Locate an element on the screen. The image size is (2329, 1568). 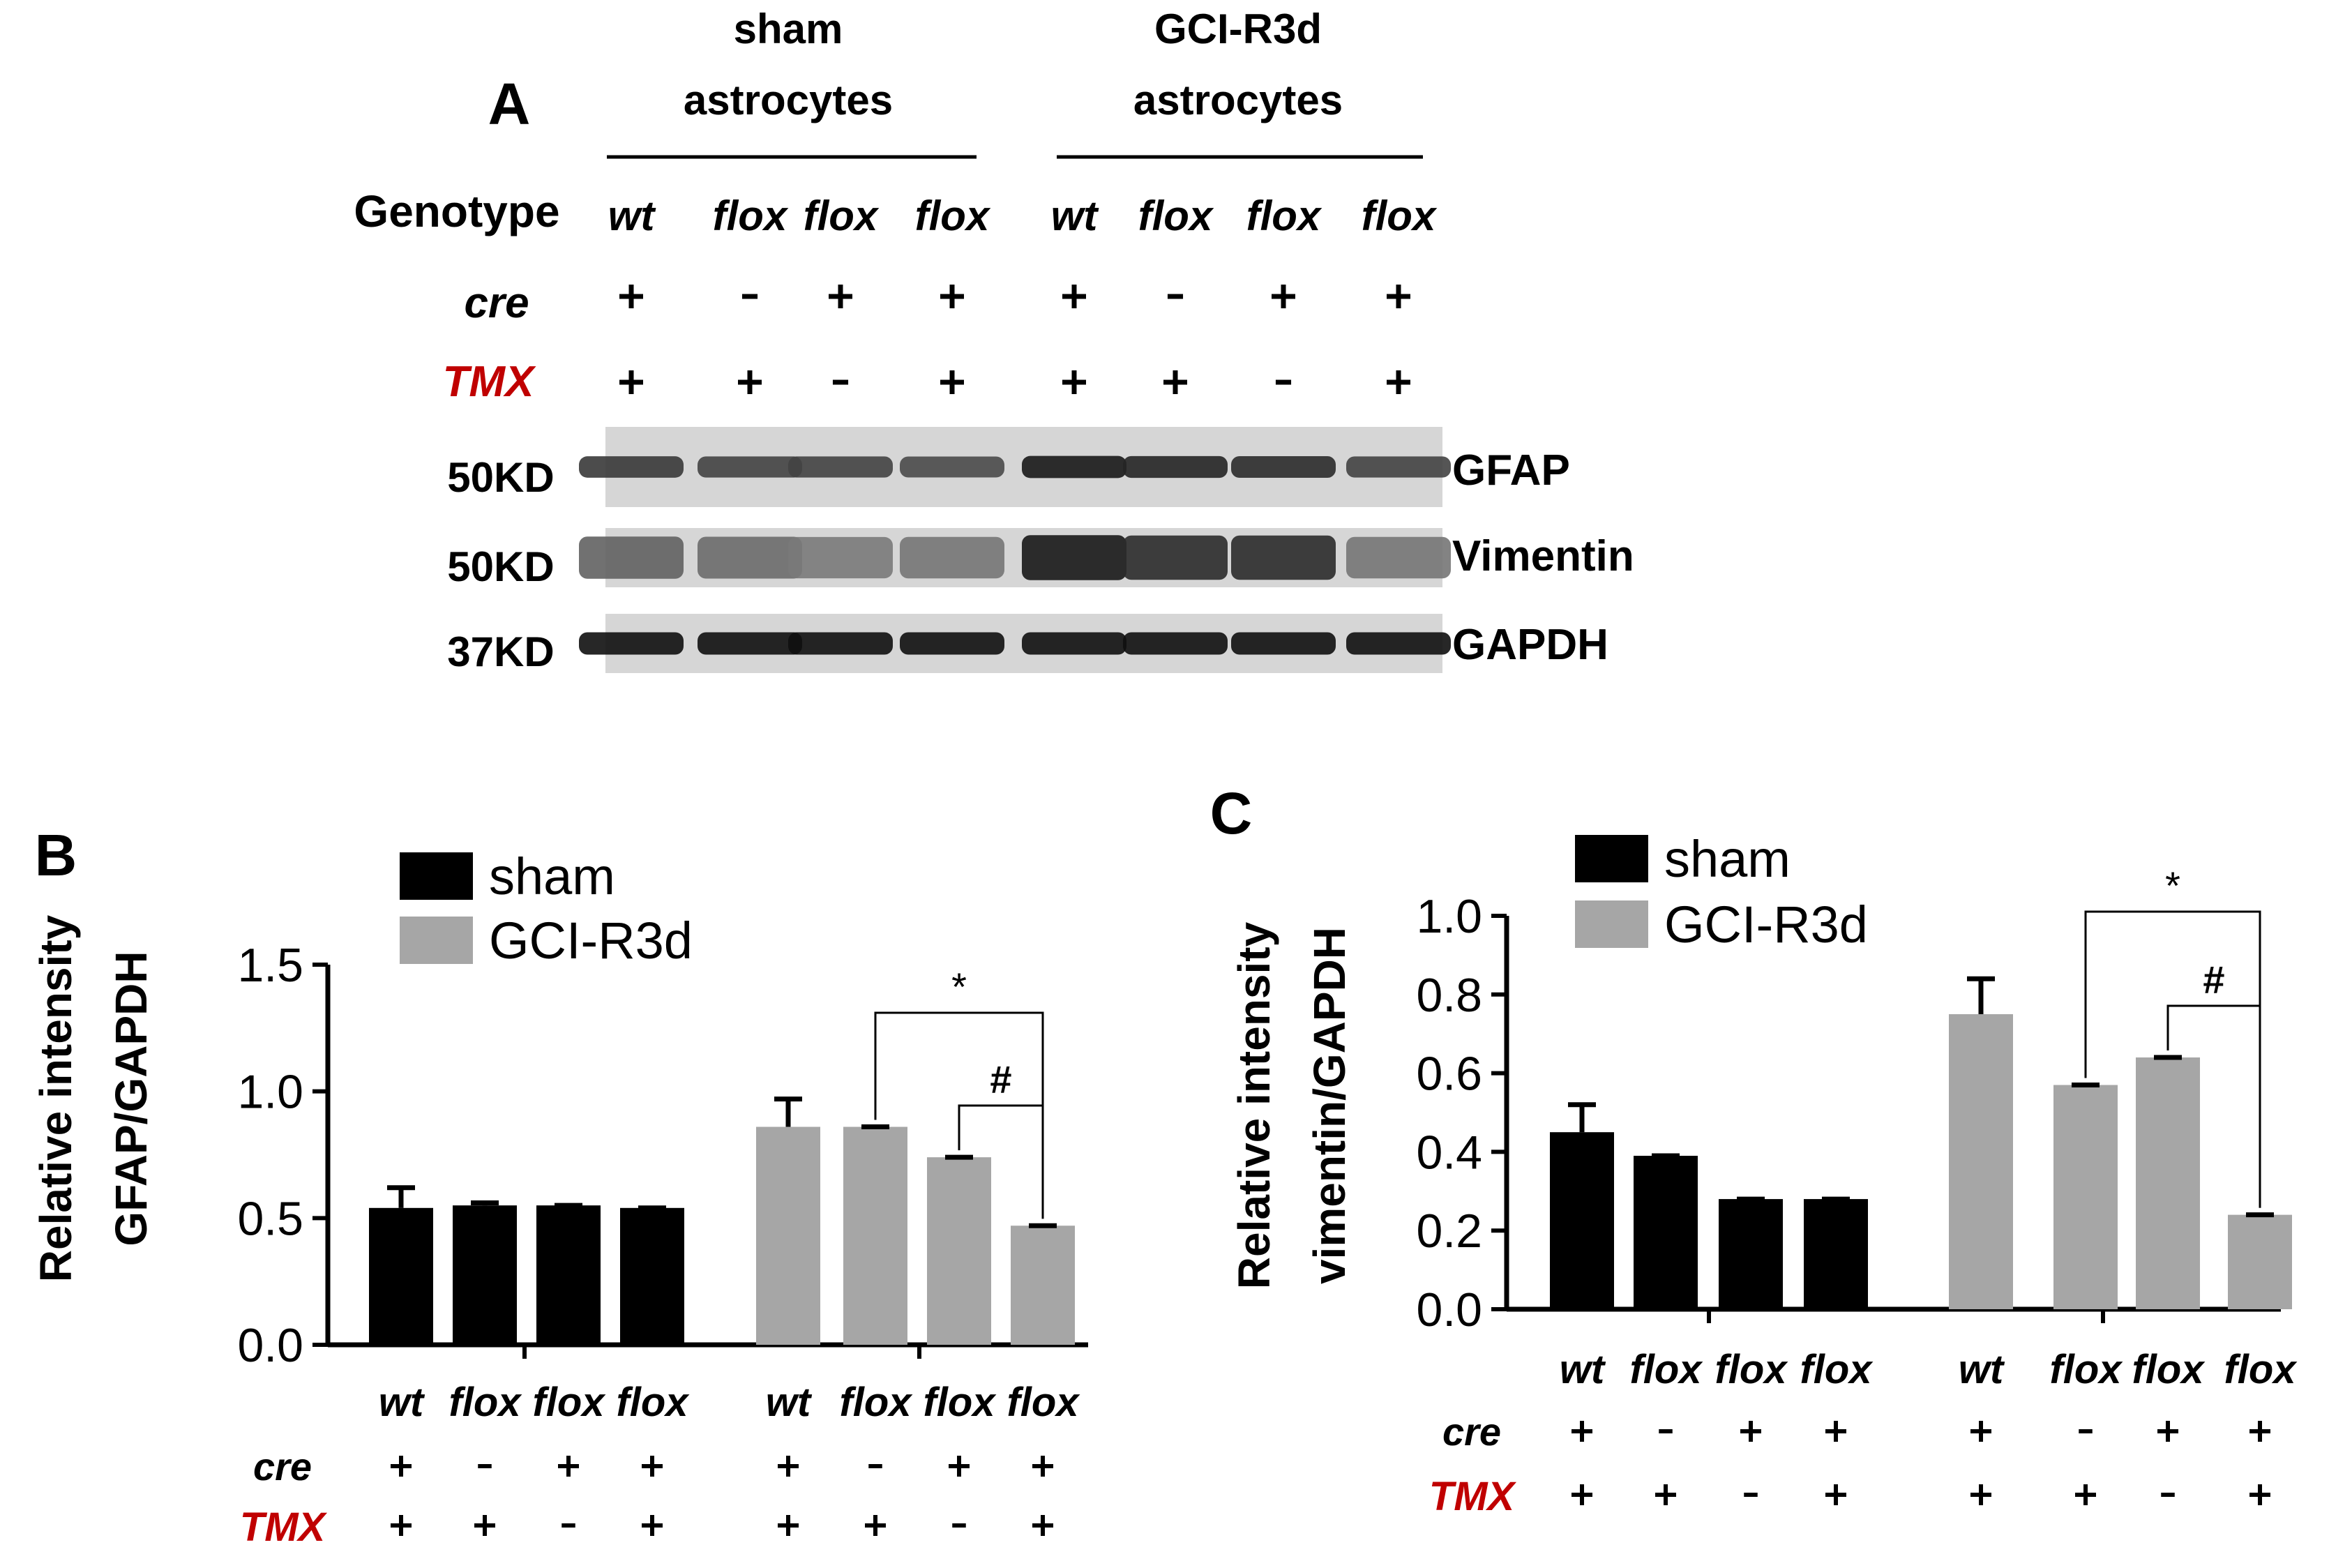
panel-label-a: A is located at coordinates (509, 104).